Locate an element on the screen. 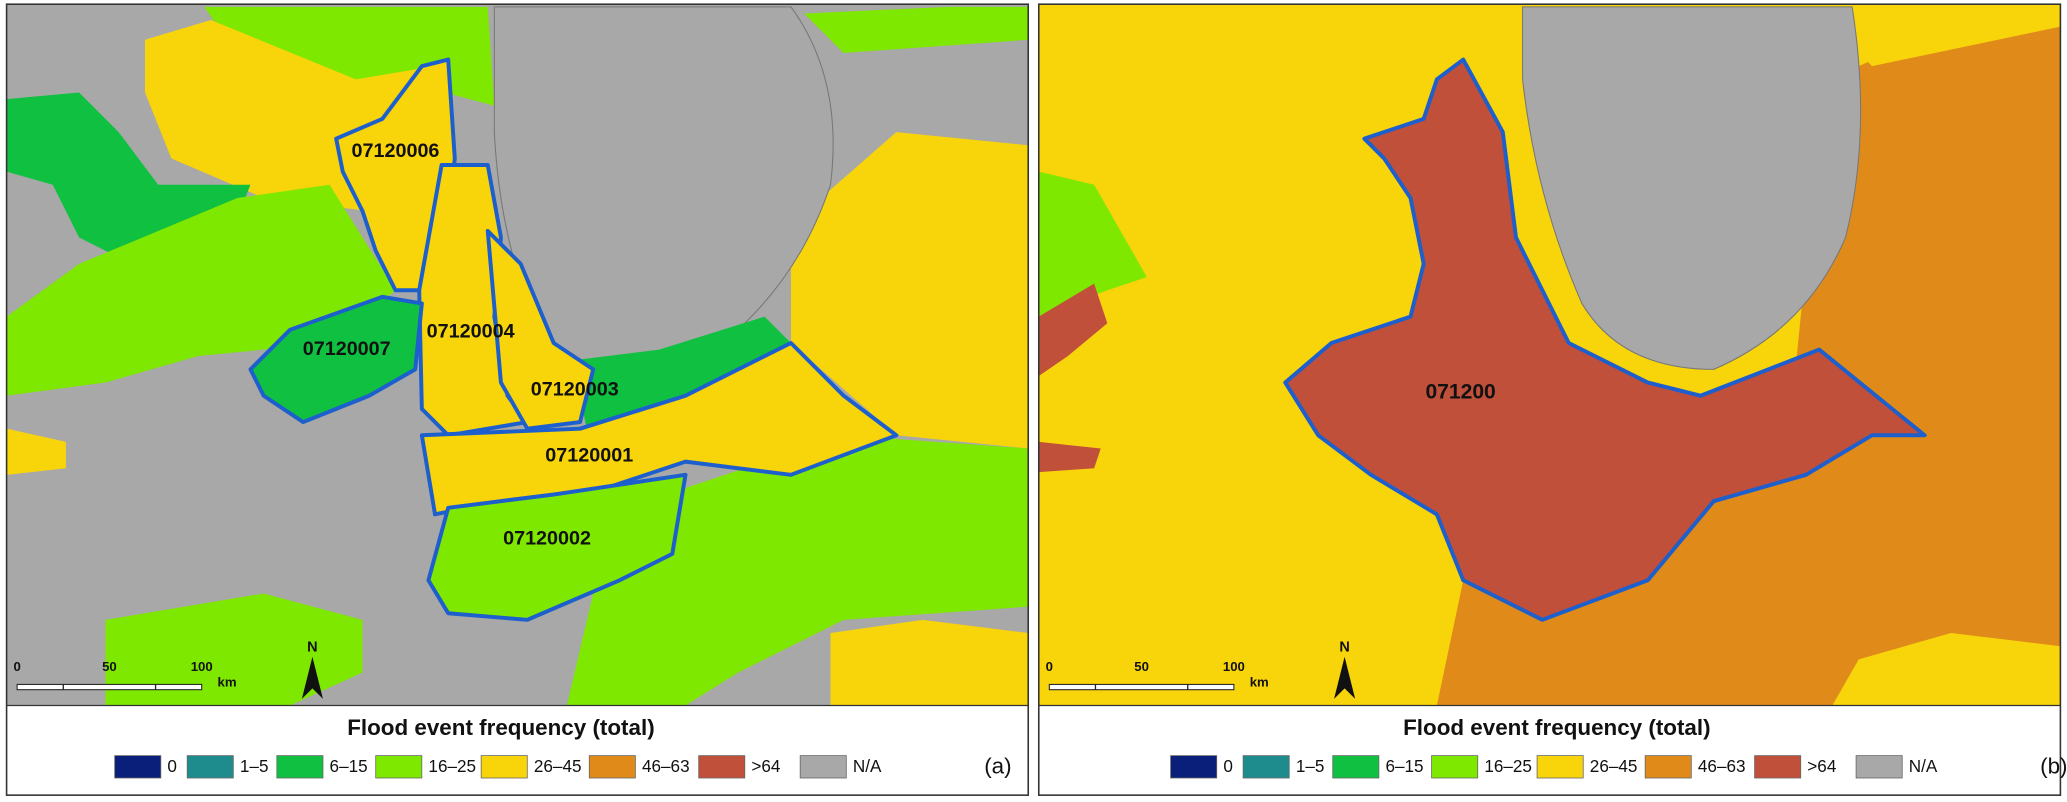 The width and height of the screenshot is (2067, 802). basin-label: 071200 is located at coordinates (1460, 392).